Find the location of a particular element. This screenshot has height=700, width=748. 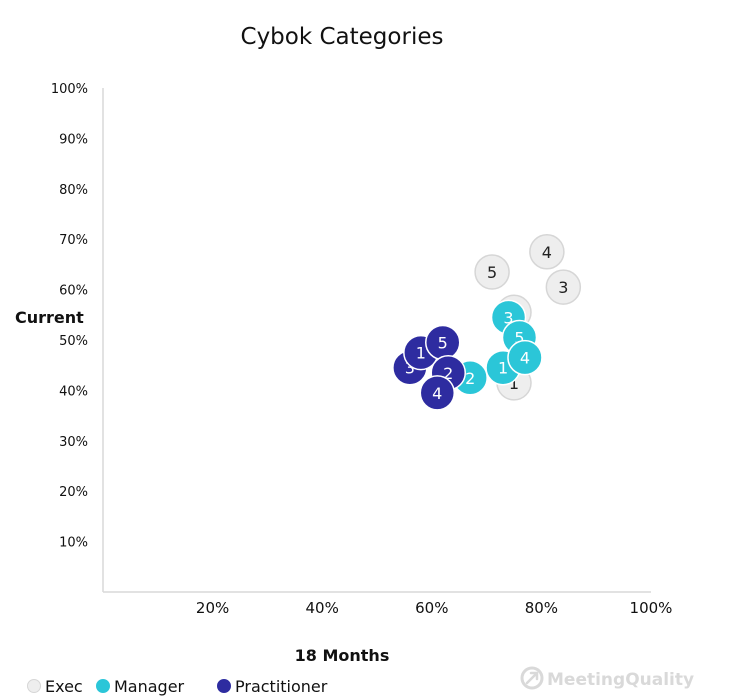

practitioner-point-label: 4 is located at coordinates (437, 393).